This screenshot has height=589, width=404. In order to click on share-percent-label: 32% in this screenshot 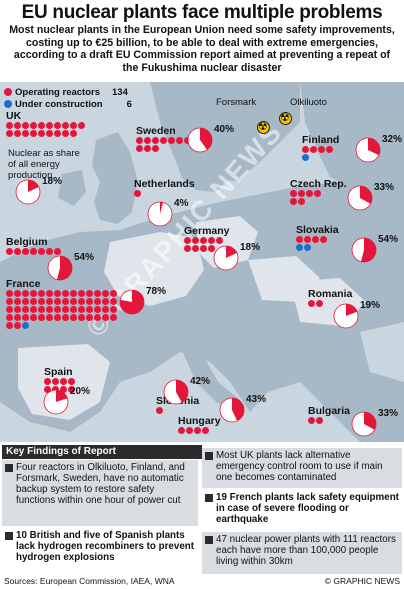, I will do `click(392, 139)`.